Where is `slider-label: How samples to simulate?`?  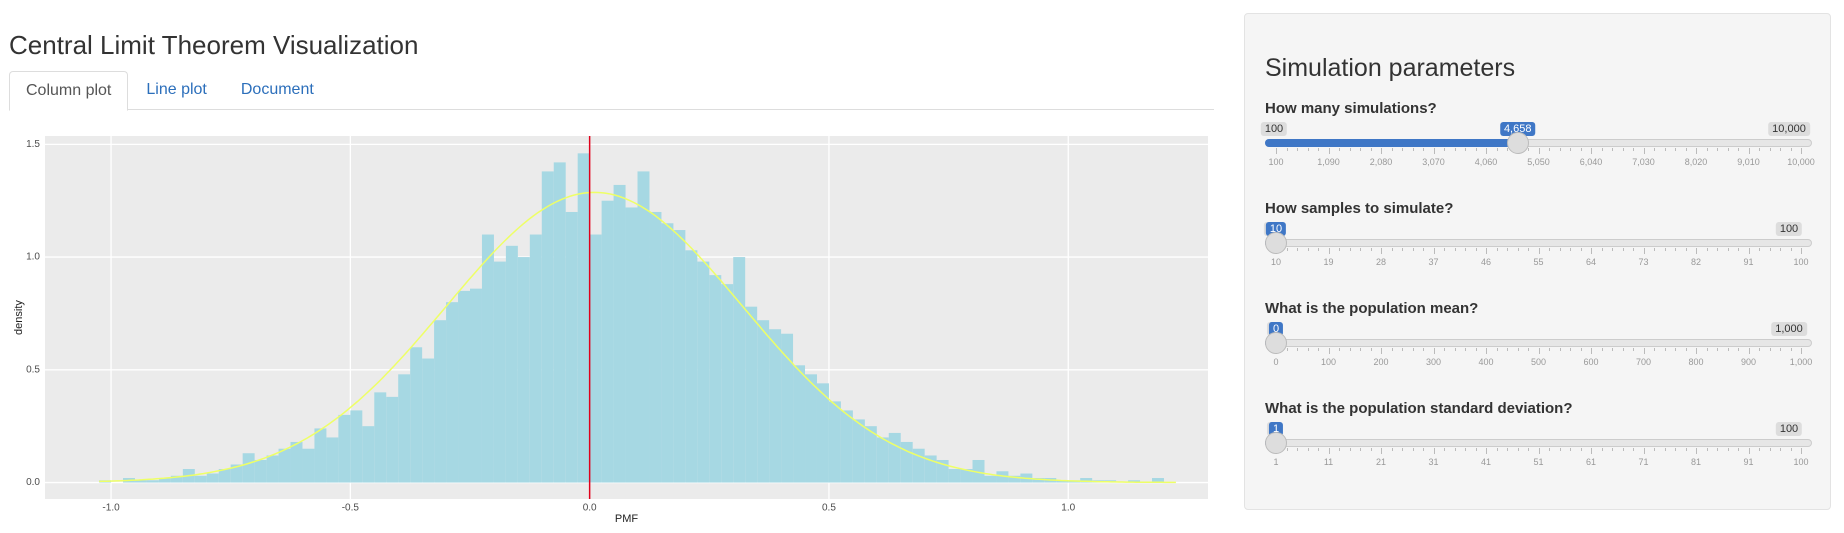 slider-label: How samples to simulate? is located at coordinates (1359, 208).